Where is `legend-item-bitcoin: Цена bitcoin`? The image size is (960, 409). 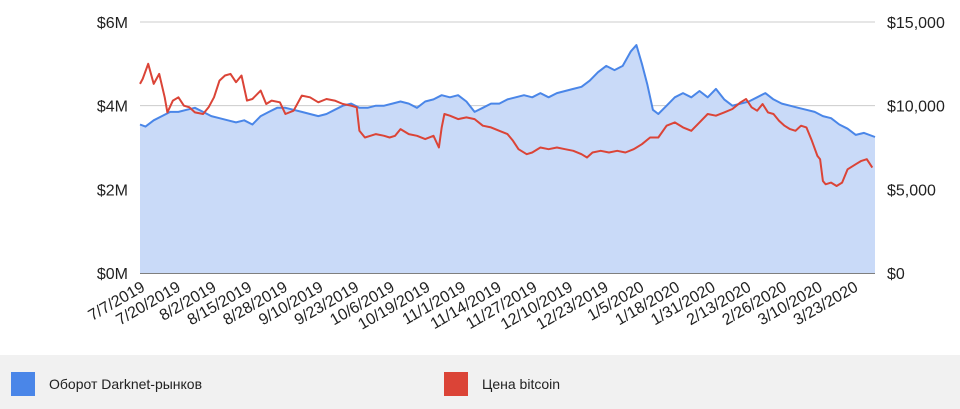
legend-item-bitcoin: Цена bitcoin is located at coordinates (502, 384).